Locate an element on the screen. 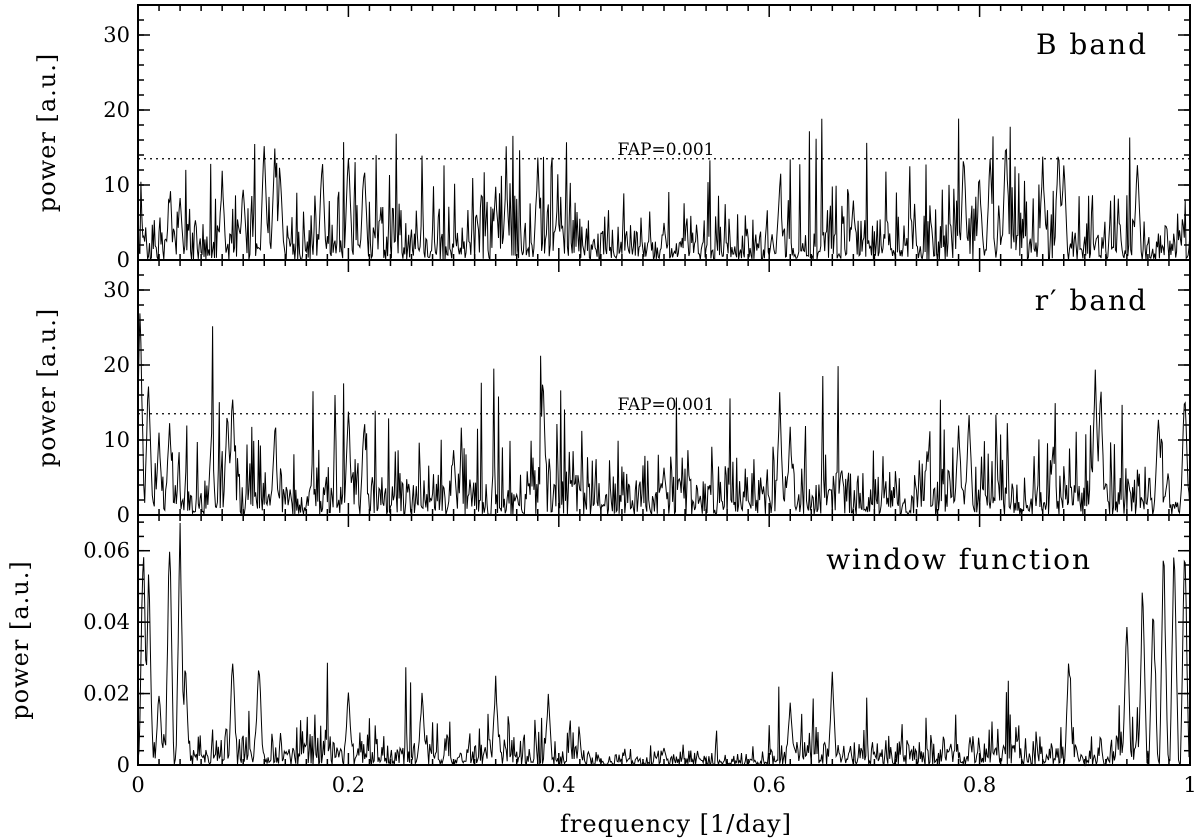 This screenshot has width=1200, height=840. y-tick-label: 0.02 is located at coordinates (106, 694).